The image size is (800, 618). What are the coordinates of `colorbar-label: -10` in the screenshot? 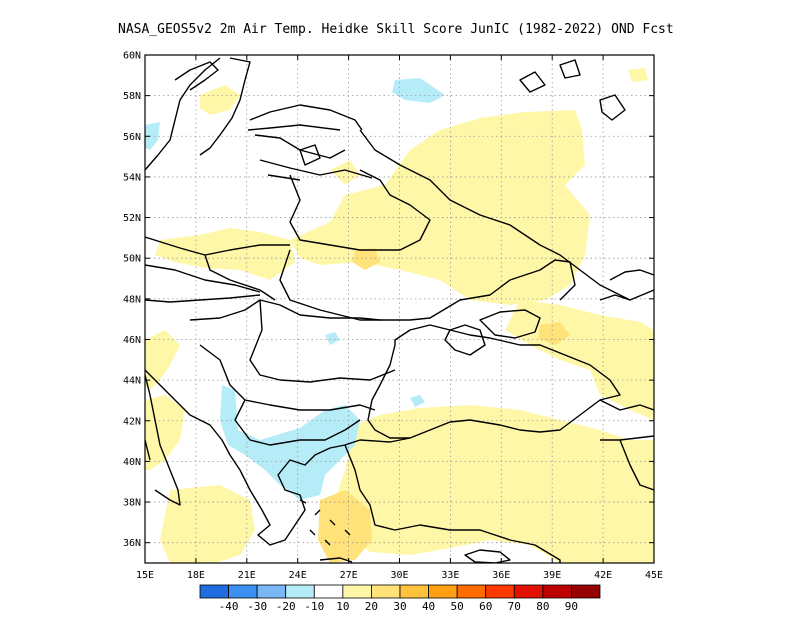 It's located at (314, 606).